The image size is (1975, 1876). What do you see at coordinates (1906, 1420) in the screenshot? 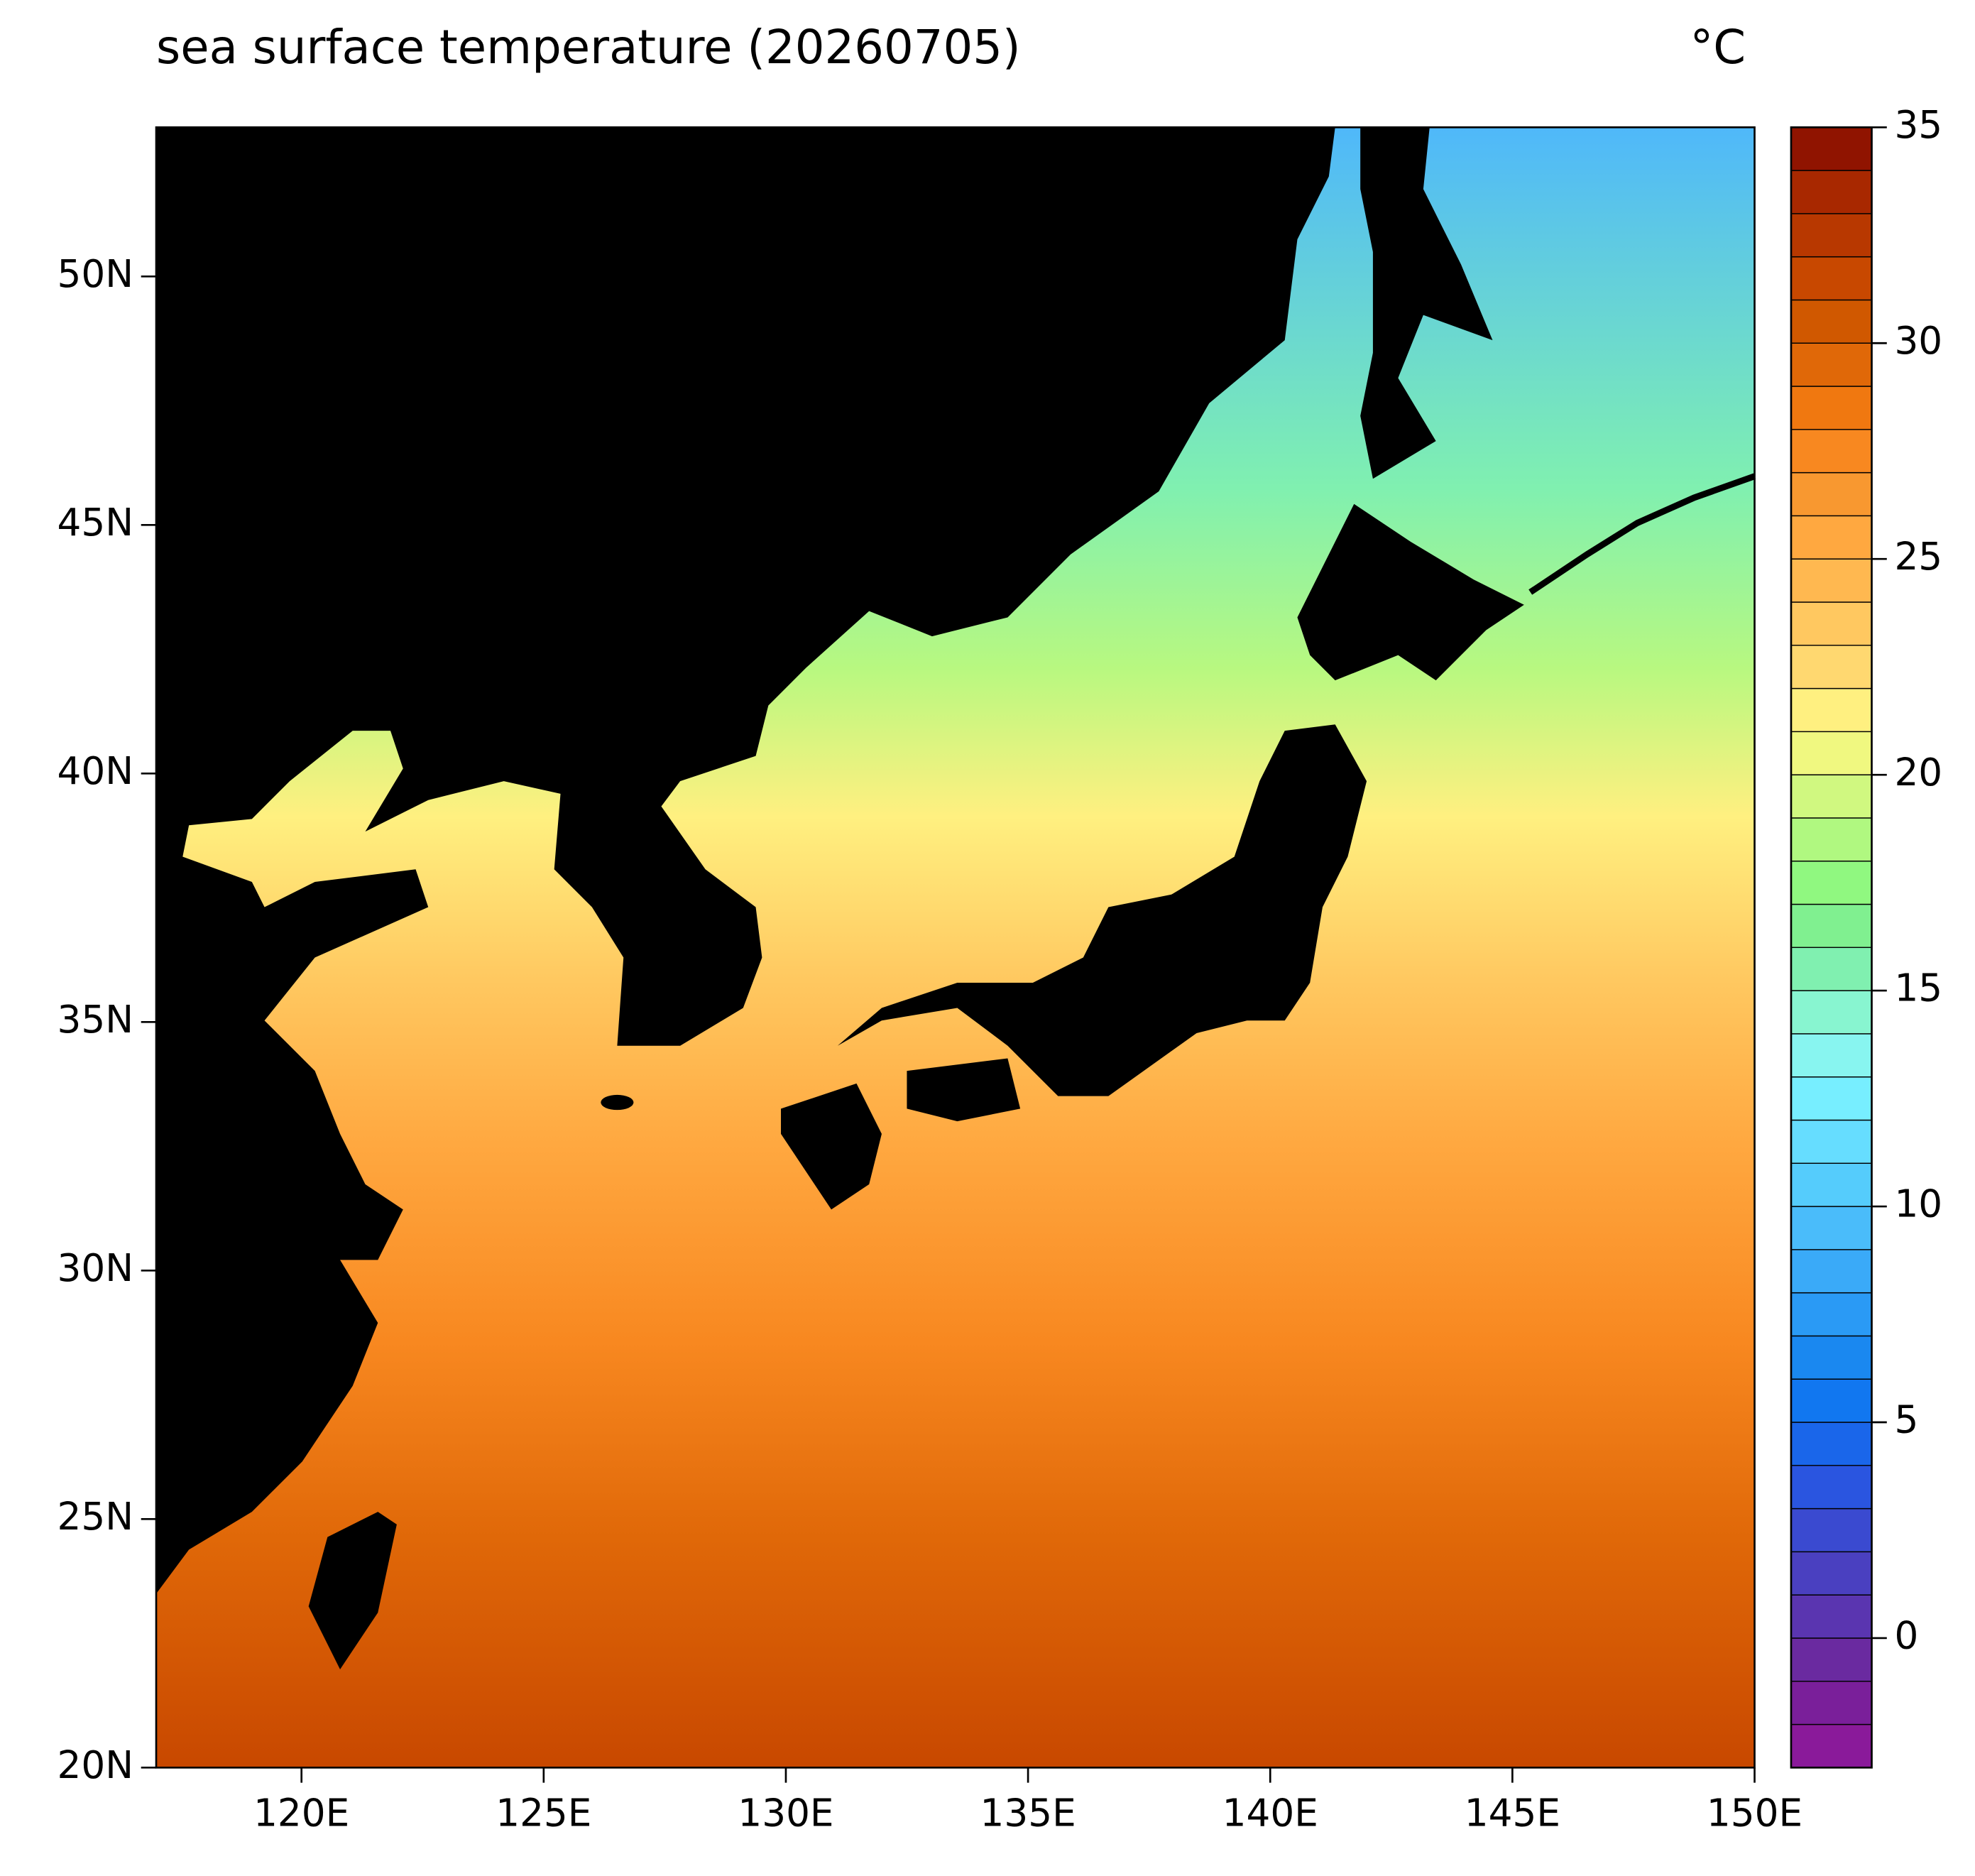
I see `colorbar-tick-label: 5` at bounding box center [1906, 1420].